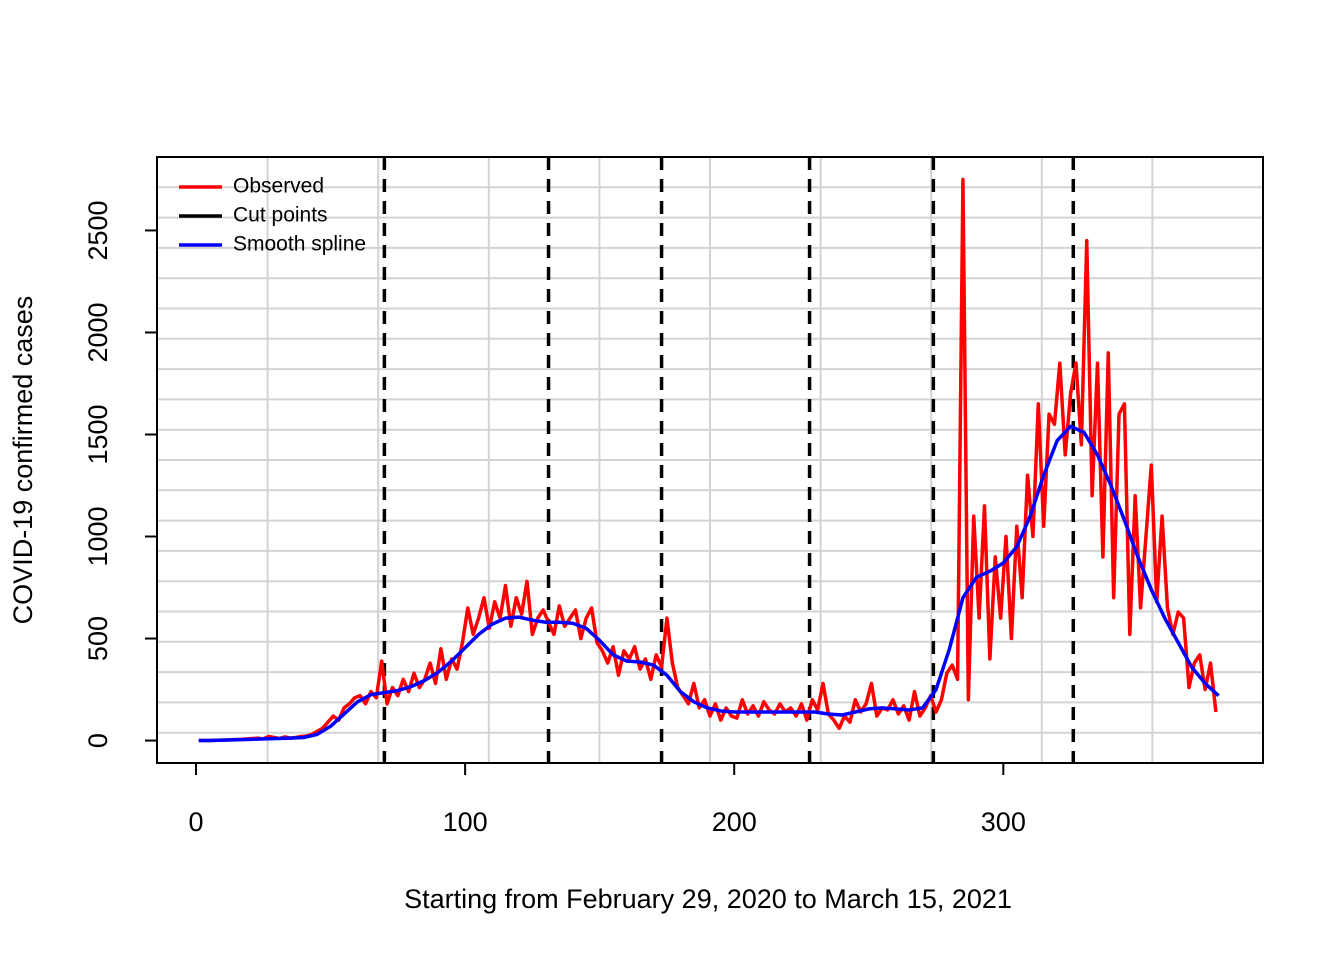  What do you see at coordinates (465, 822) in the screenshot?
I see `x-tick-label: 100` at bounding box center [465, 822].